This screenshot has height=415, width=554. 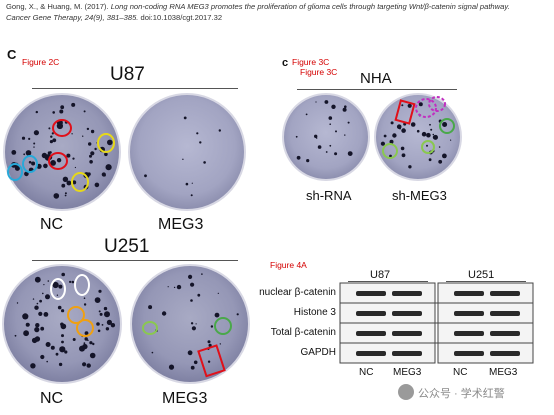 What do you see at coordinates (135, 88) in the screenshot?
I see `u87-divider` at bounding box center [135, 88].